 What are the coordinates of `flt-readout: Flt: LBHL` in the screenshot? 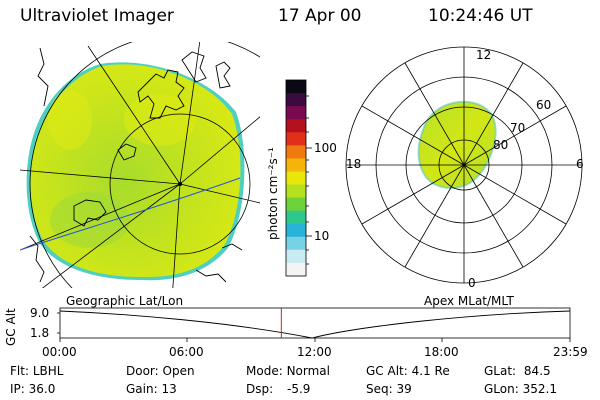 It's located at (36, 371).